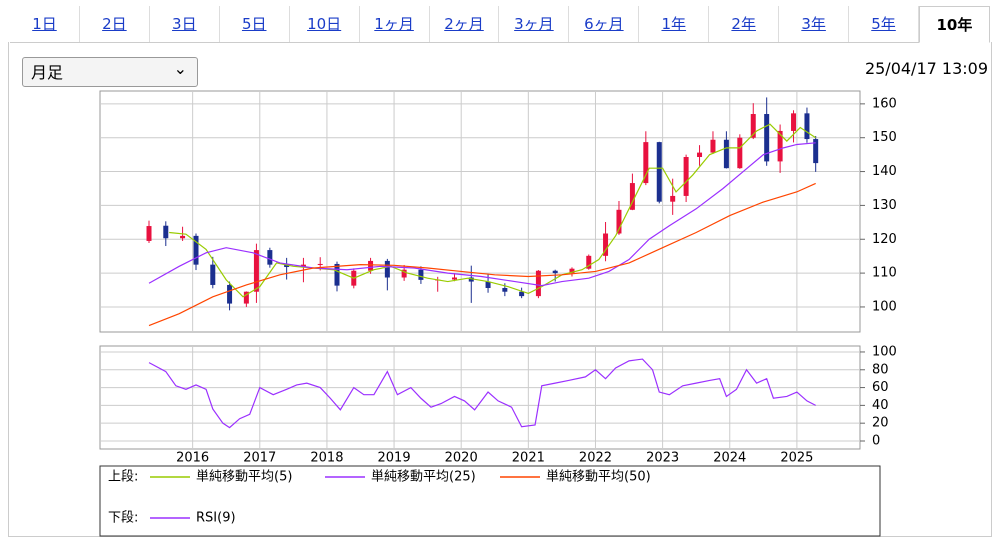  I want to click on y-tick-label: 0, so click(876, 440).